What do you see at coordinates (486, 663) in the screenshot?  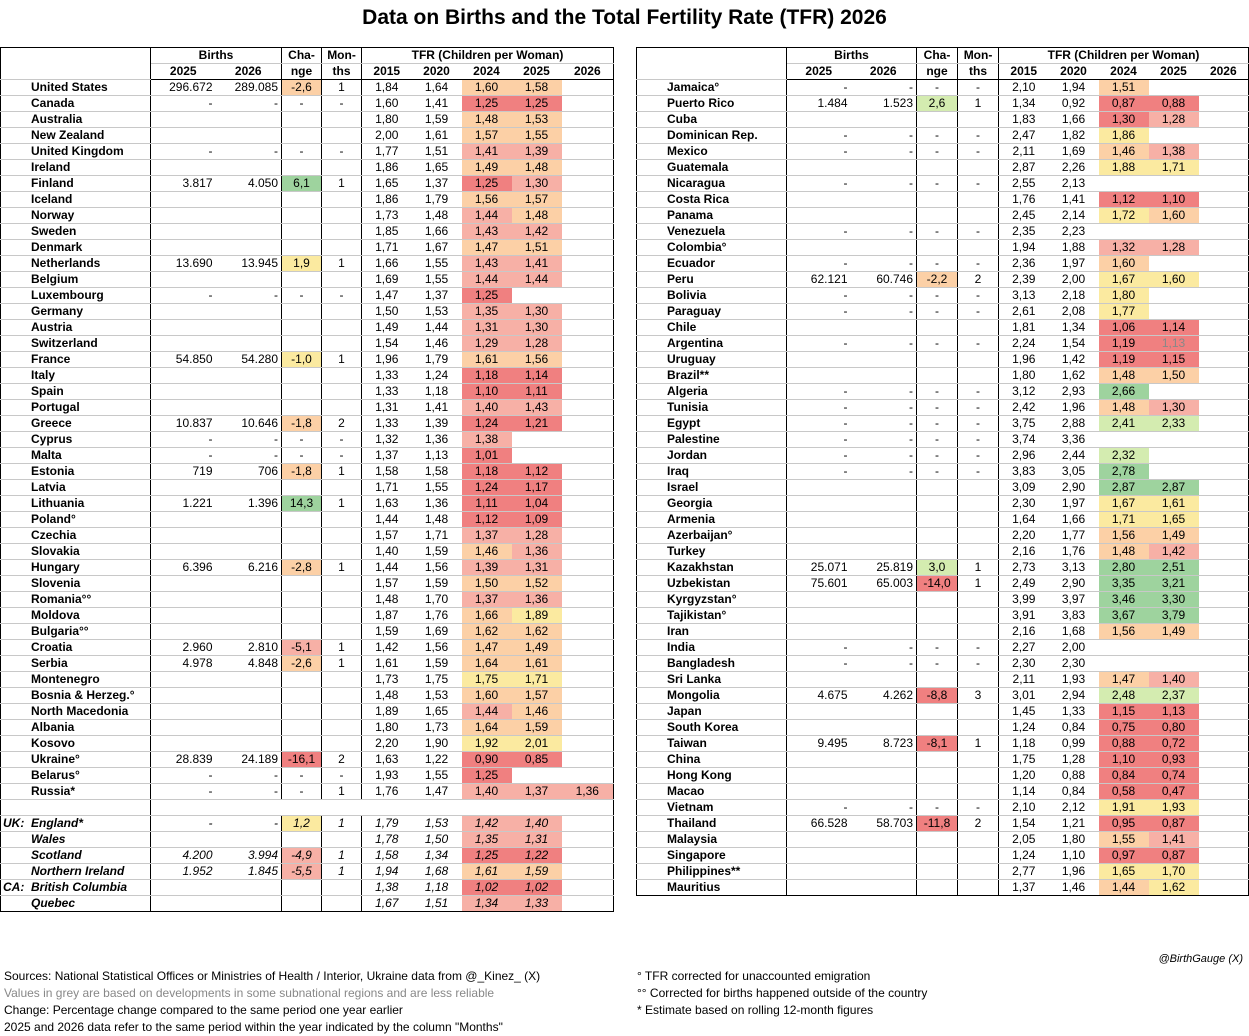 I see `tfr-2024-value: 1,64` at bounding box center [486, 663].